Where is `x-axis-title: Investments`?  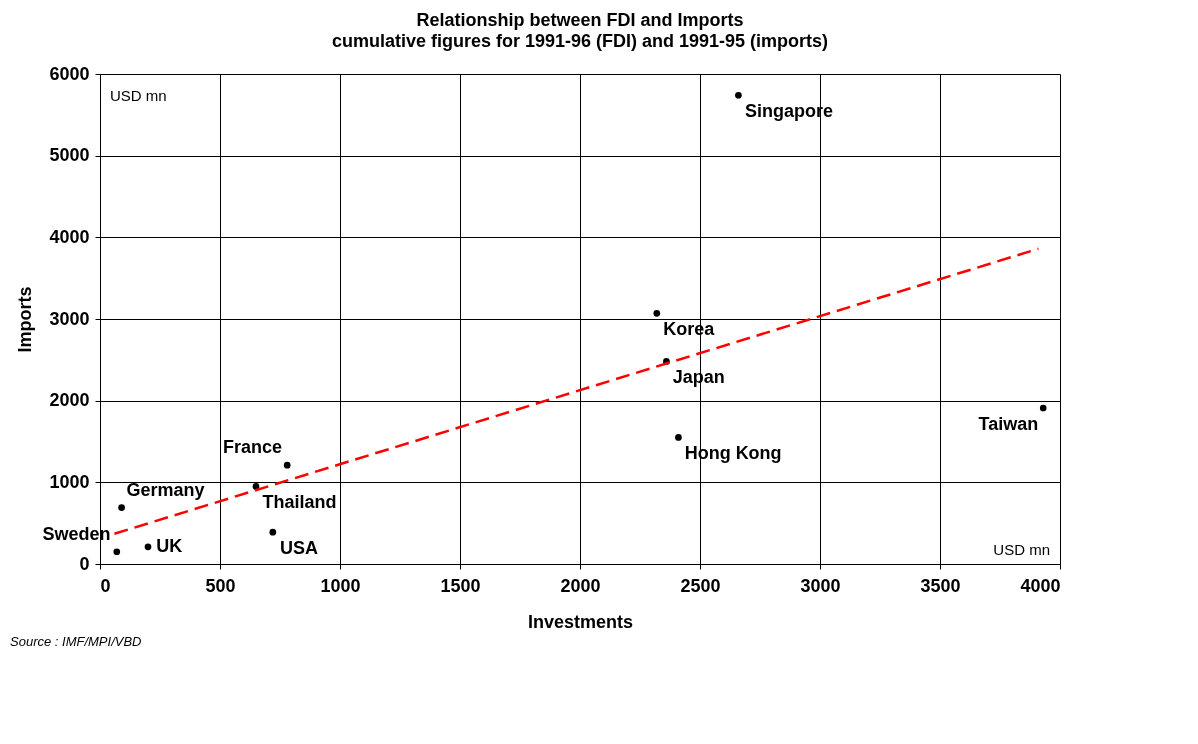
x-axis-title: Investments is located at coordinates (580, 621).